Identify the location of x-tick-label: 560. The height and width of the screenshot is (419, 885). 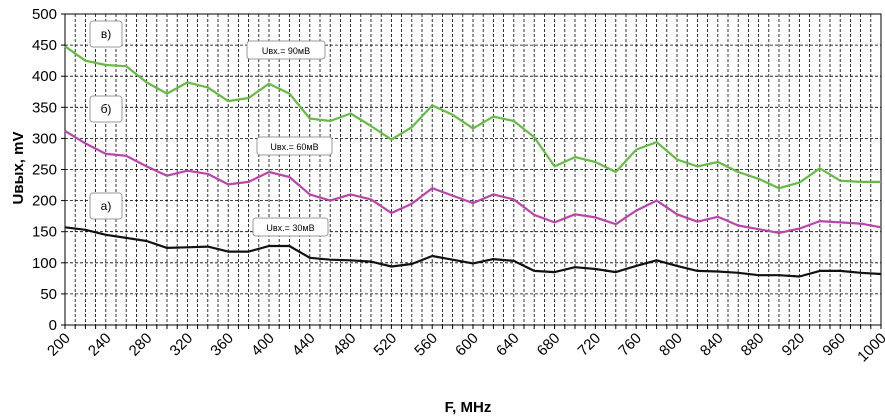
(426, 345).